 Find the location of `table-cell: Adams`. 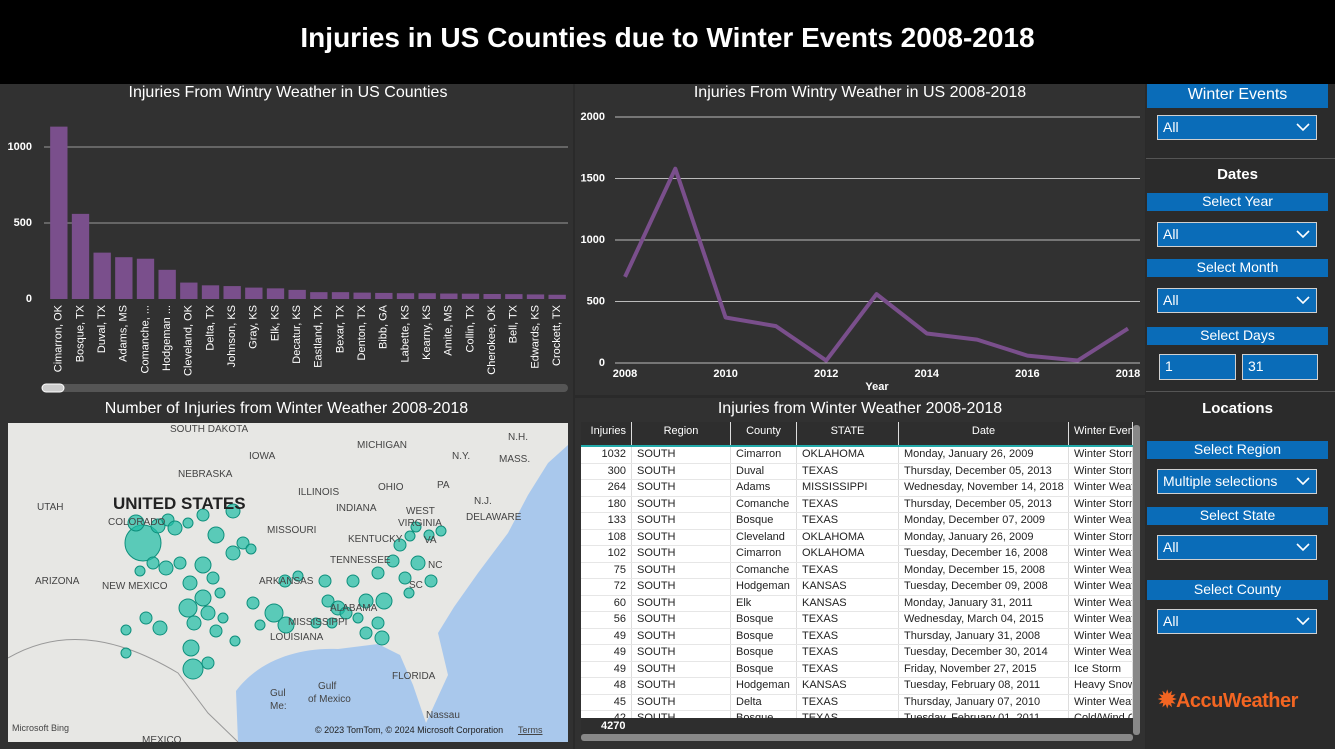

table-cell: Adams is located at coordinates (764, 488).